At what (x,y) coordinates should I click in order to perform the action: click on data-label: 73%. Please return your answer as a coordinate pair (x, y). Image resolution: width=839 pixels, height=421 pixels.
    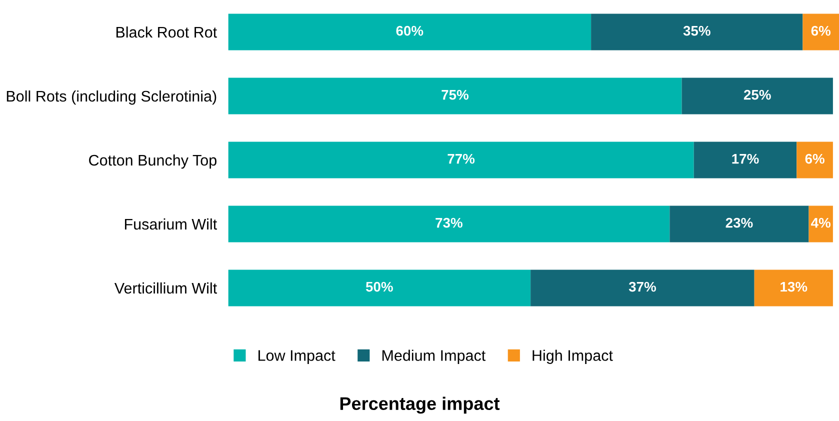
    Looking at the image, I should click on (449, 223).